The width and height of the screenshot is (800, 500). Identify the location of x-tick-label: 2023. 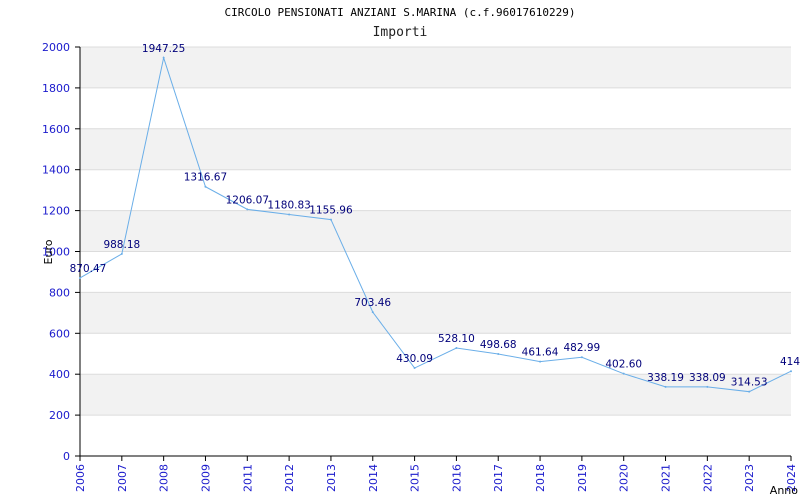
(749, 478).